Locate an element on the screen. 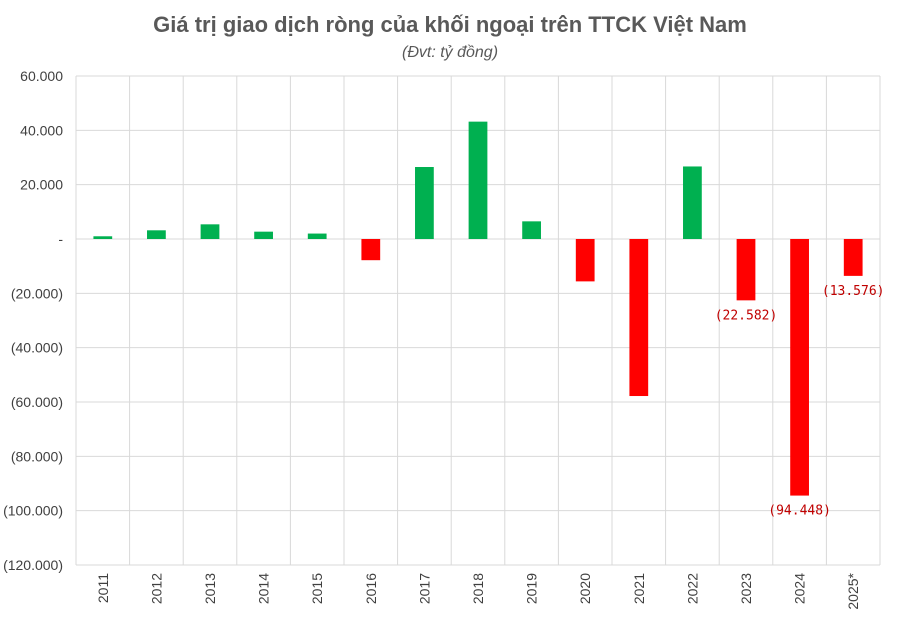 Image resolution: width=900 pixels, height=623 pixels. bar-2025 is located at coordinates (853, 257).